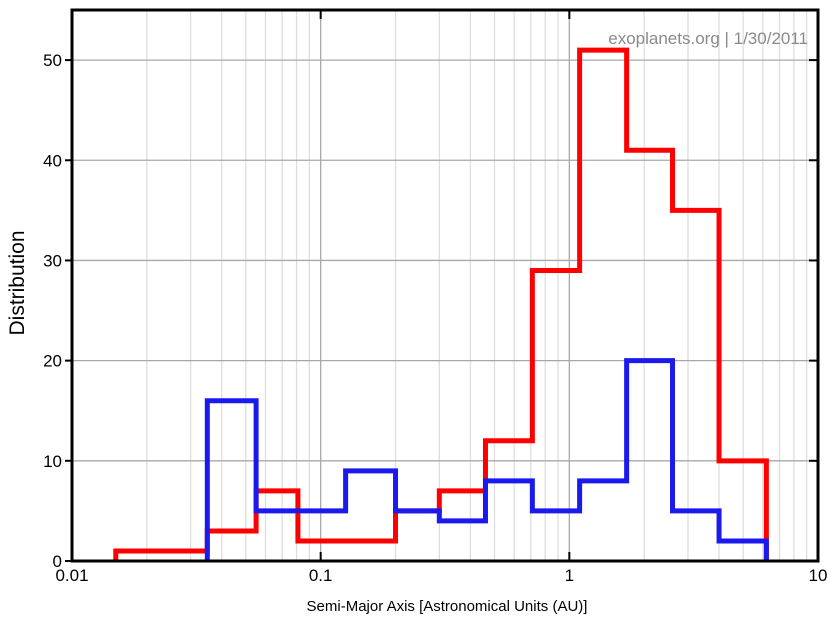 The width and height of the screenshot is (830, 623). Describe the element at coordinates (52, 461) in the screenshot. I see `y-tick-label: 10` at that location.